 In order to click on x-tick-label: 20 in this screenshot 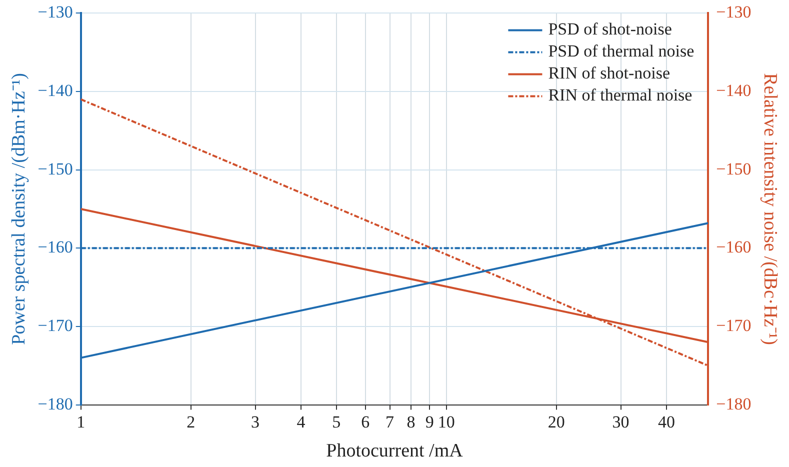, I will do `click(556, 422)`.